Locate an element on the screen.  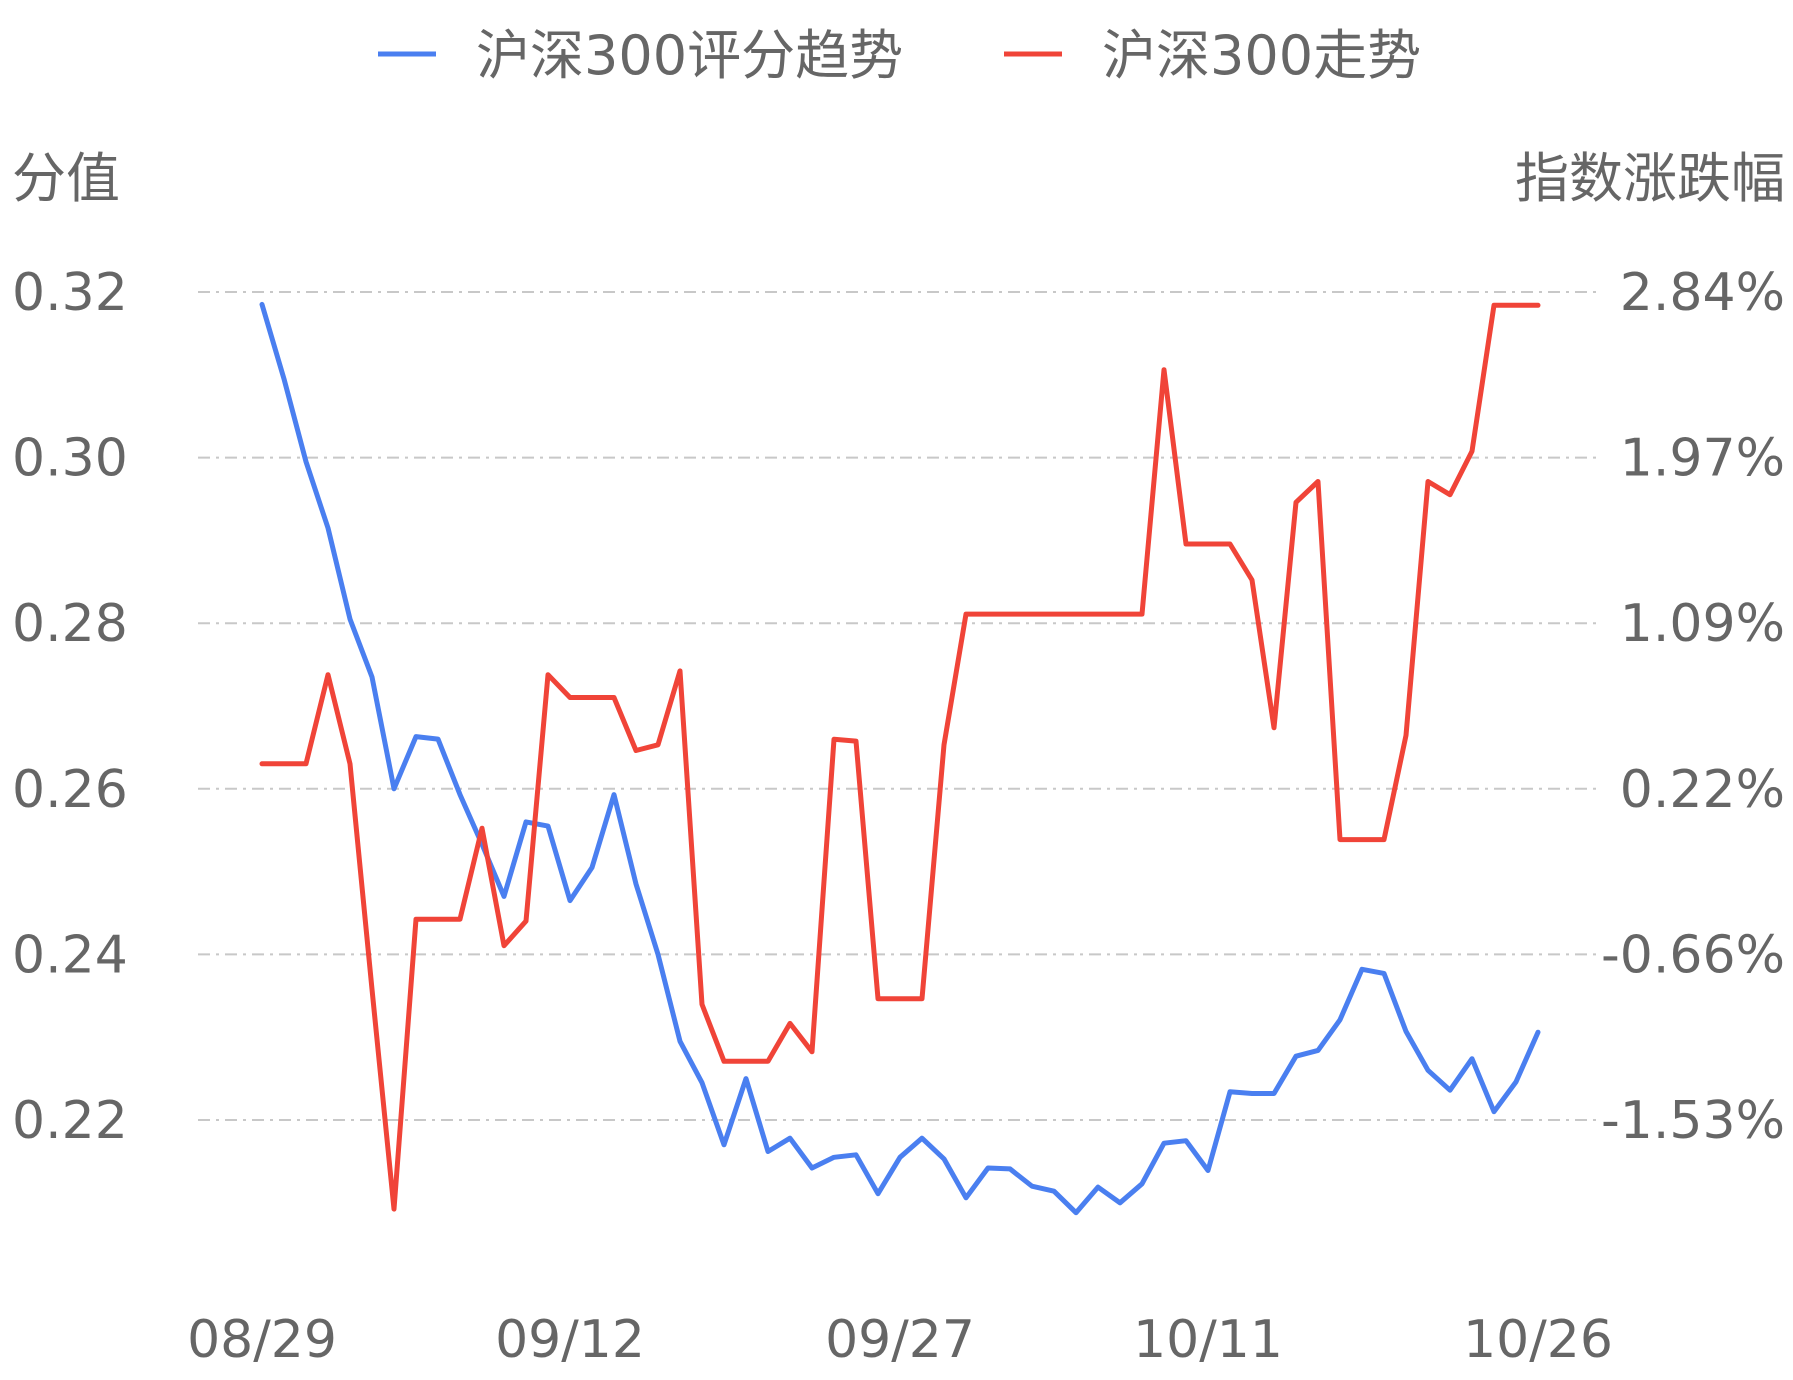
y-left-tick-label: 0.30 is located at coordinates (70, 459).